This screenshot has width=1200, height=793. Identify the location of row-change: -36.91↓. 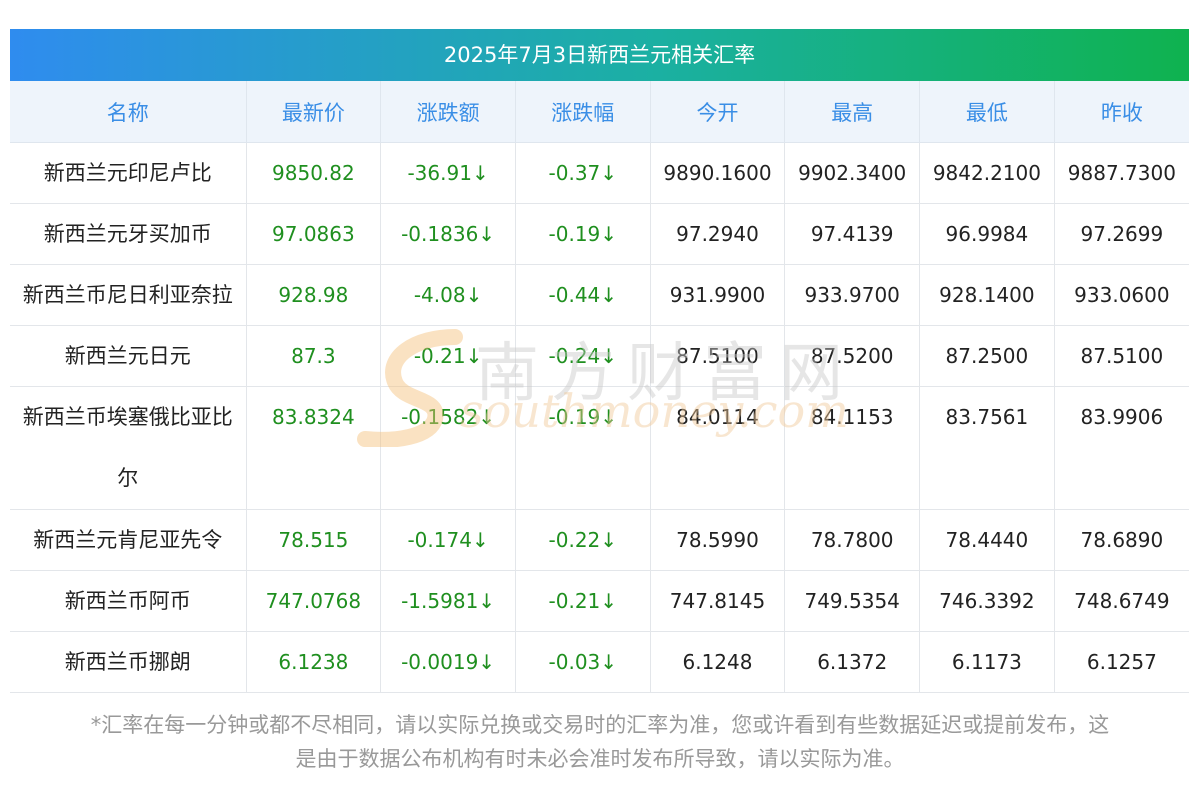
(448, 173).